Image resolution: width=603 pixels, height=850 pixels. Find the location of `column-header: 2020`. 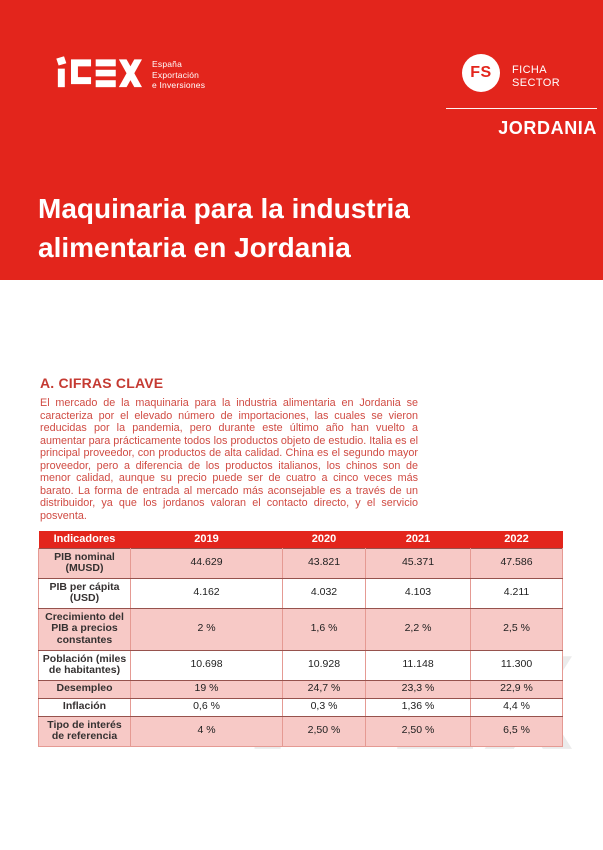

column-header: 2020 is located at coordinates (324, 539).